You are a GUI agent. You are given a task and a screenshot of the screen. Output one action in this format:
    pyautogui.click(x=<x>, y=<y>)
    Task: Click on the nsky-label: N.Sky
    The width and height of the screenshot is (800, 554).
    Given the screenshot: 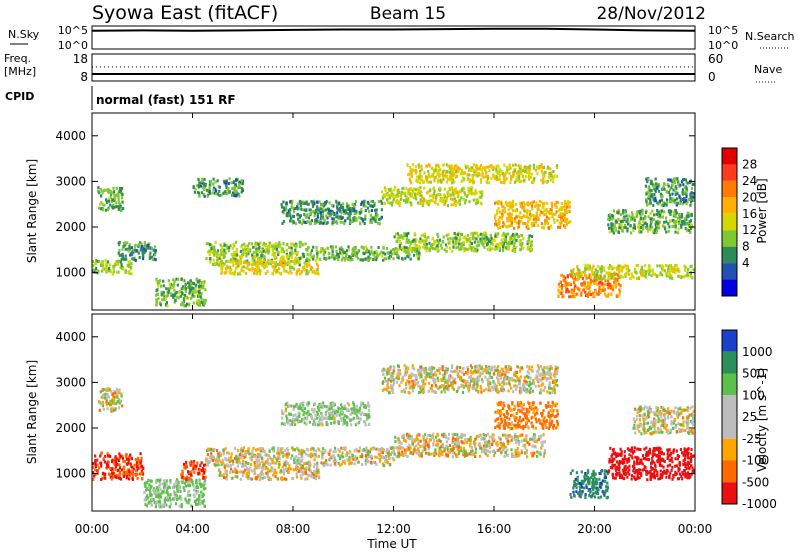 What is the action you would take?
    pyautogui.click(x=24, y=34)
    